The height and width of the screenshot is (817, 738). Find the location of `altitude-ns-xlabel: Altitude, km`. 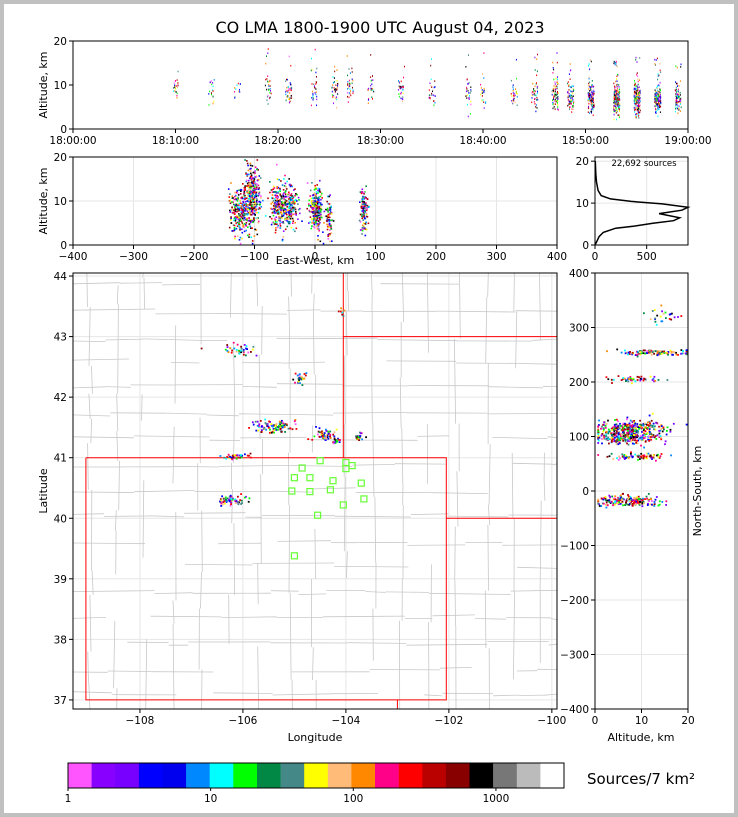

altitude-ns-xlabel: Altitude, km is located at coordinates (640, 737).